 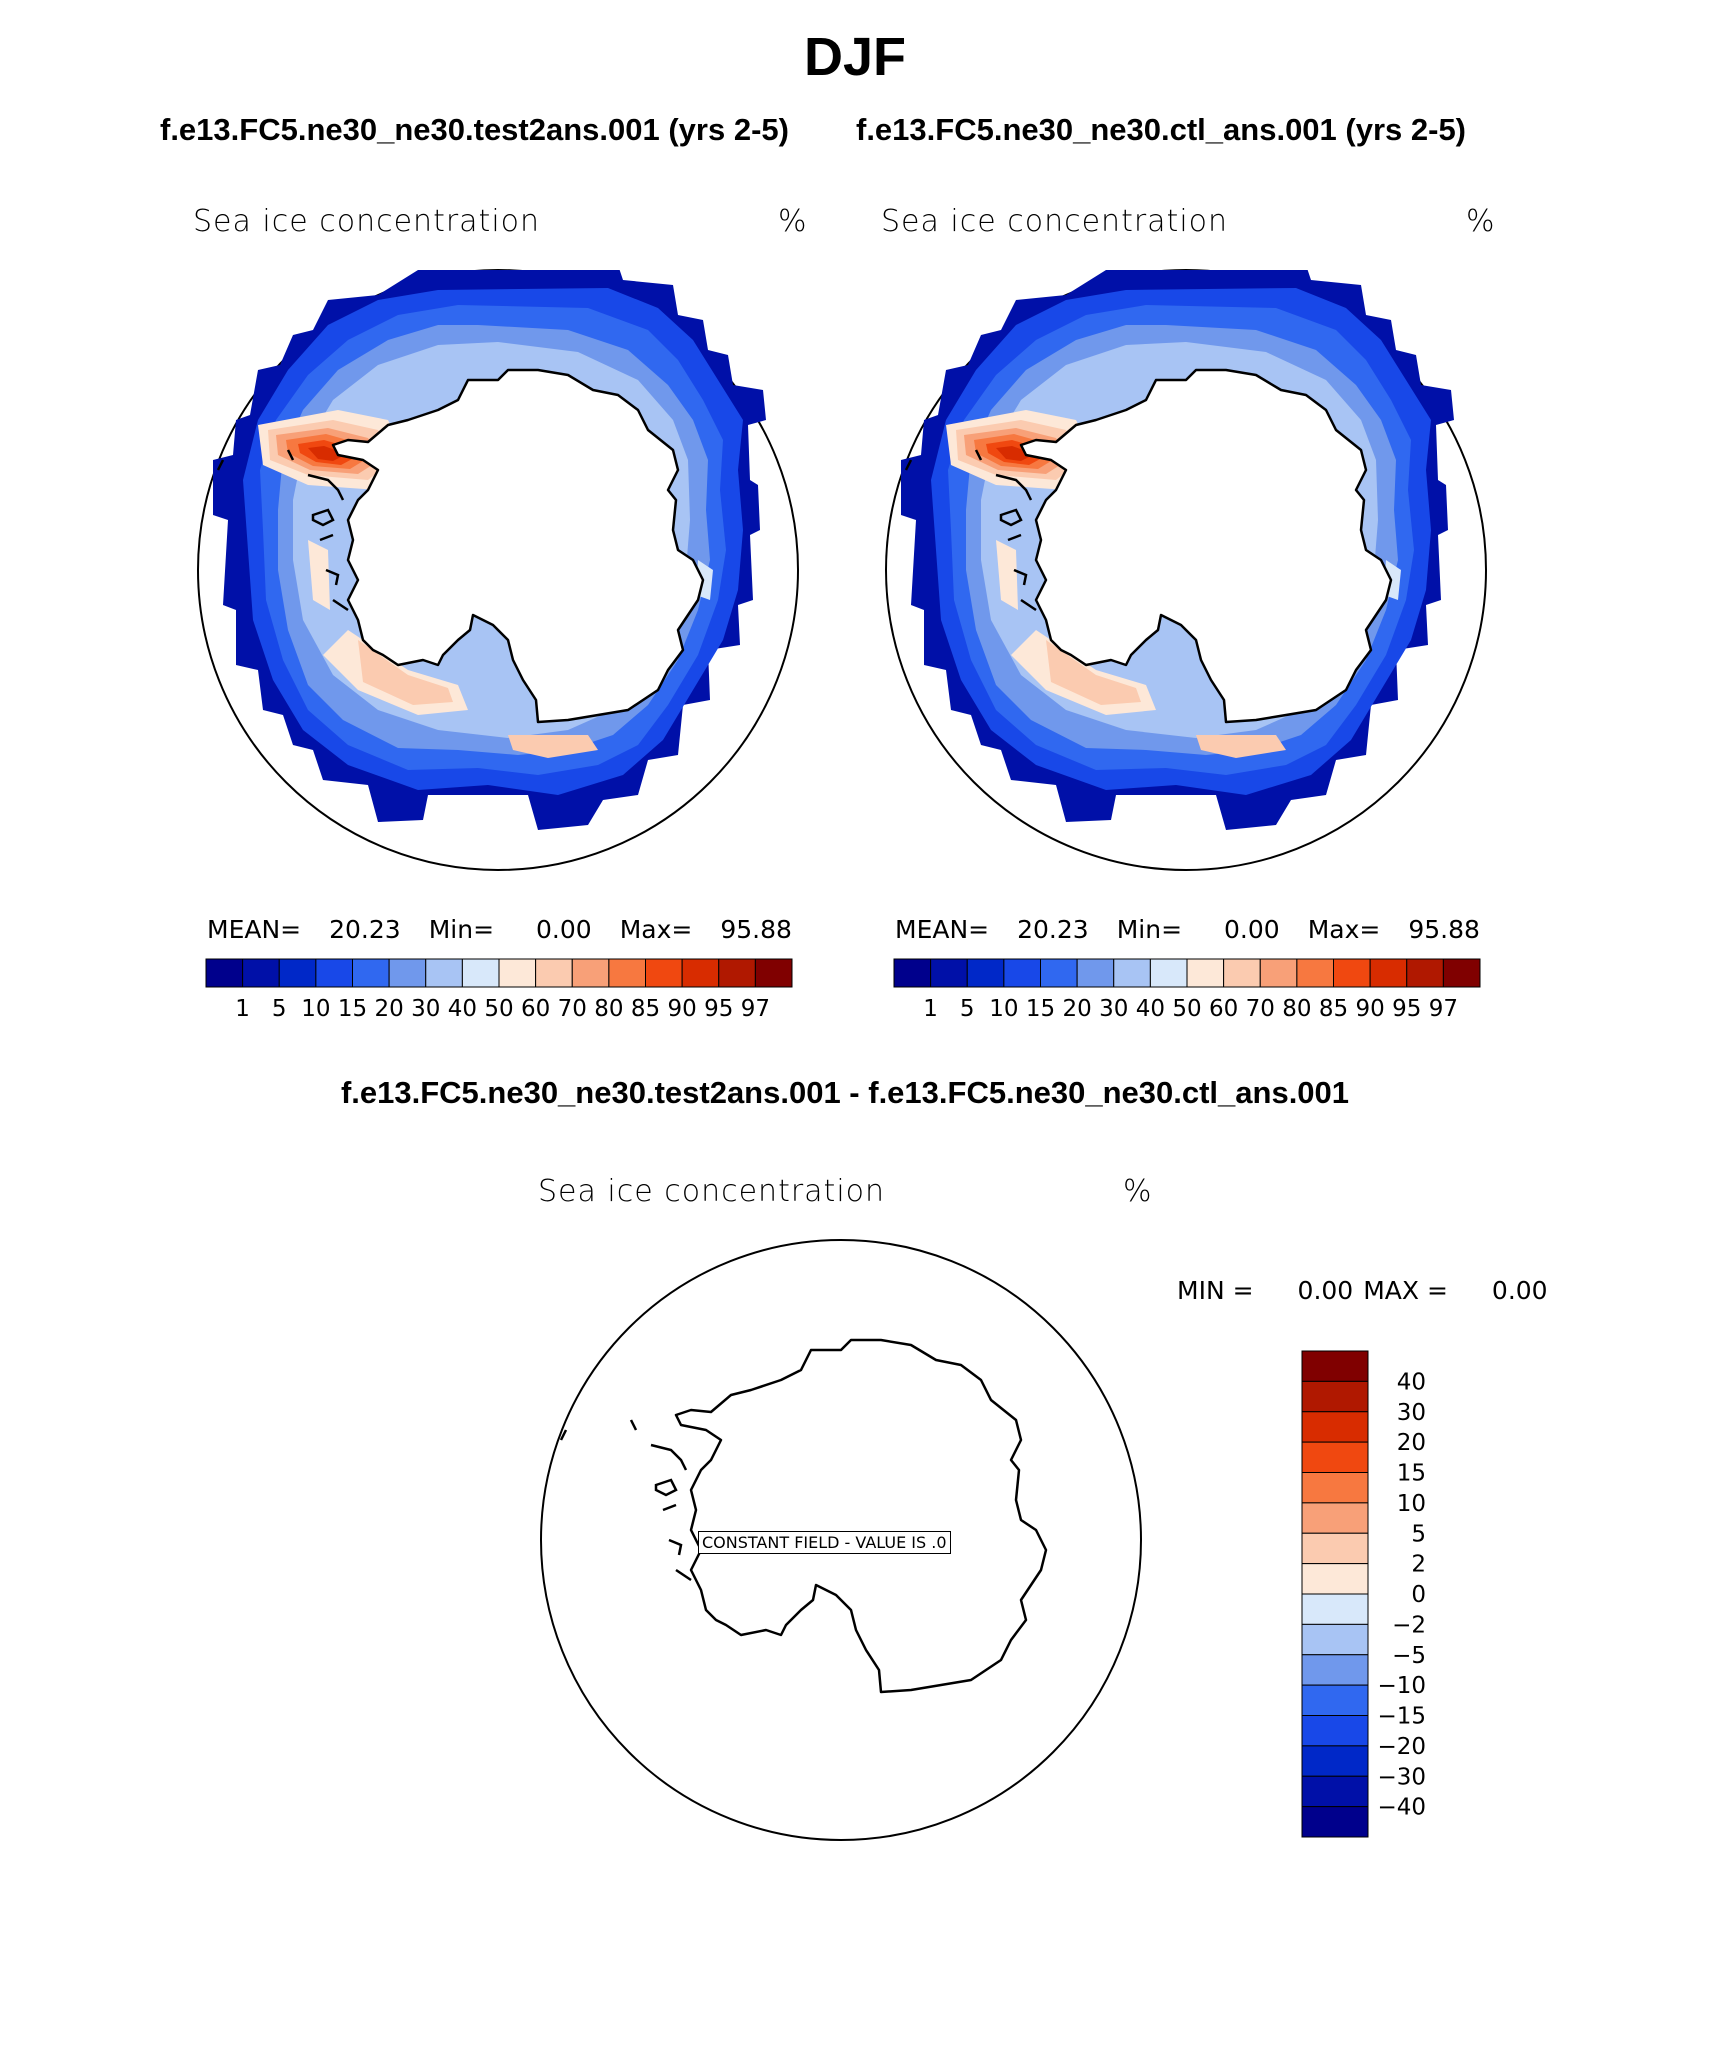 I want to click on max-value: 0.00, so click(x=1519, y=1290).